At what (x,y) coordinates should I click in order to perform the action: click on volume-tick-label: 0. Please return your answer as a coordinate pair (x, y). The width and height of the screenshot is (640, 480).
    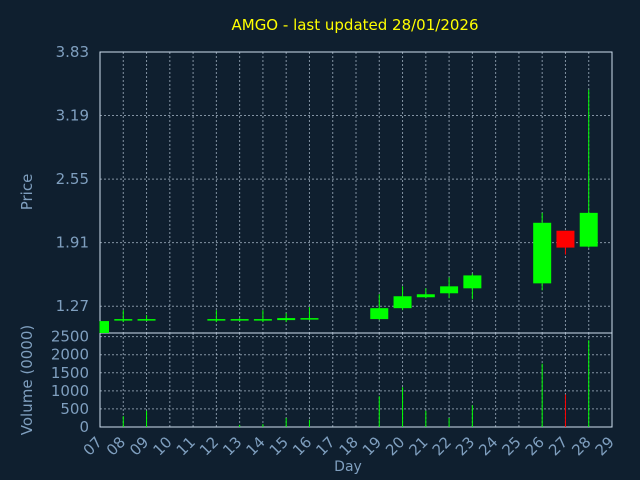
    Looking at the image, I should click on (84, 427).